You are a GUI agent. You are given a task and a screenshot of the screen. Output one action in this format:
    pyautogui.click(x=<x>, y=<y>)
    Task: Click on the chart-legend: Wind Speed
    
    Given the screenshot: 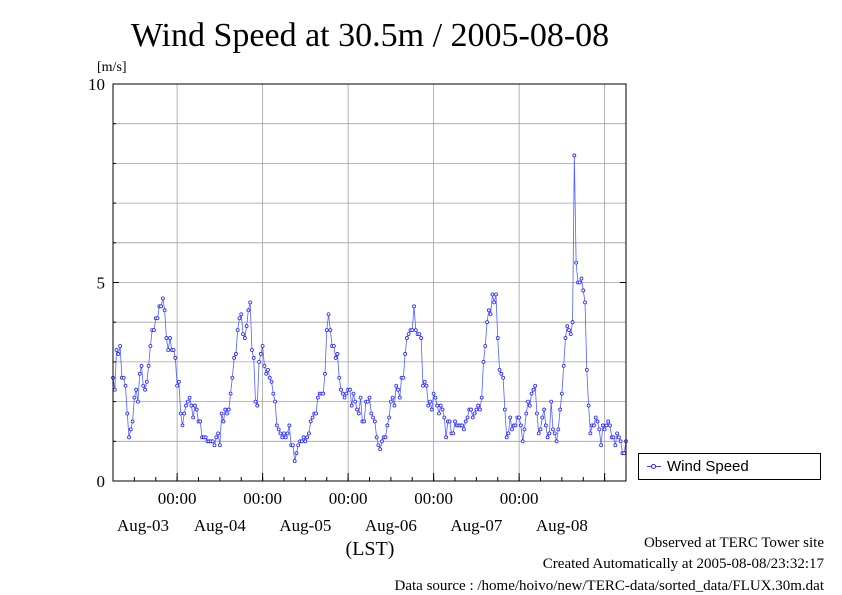 What is the action you would take?
    pyautogui.click(x=729, y=466)
    